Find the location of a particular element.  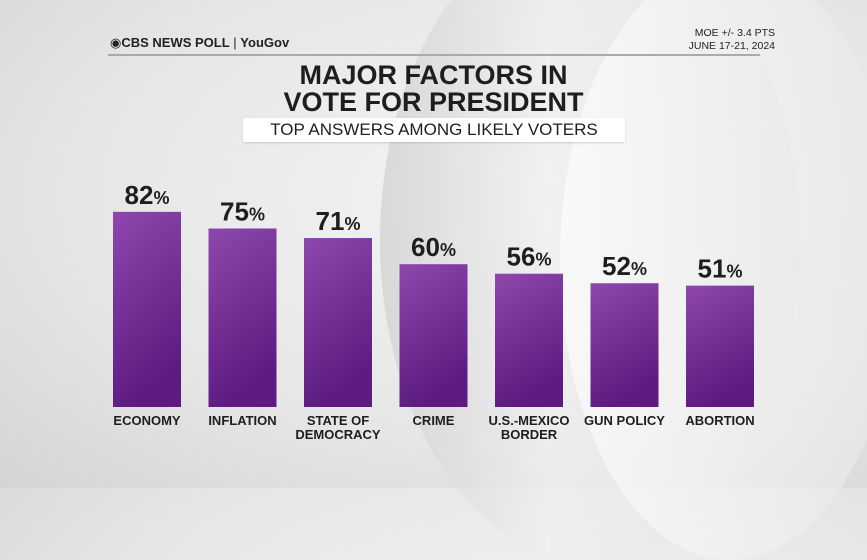

category-label: U.S.-MEXICO BORDER is located at coordinates (529, 427).